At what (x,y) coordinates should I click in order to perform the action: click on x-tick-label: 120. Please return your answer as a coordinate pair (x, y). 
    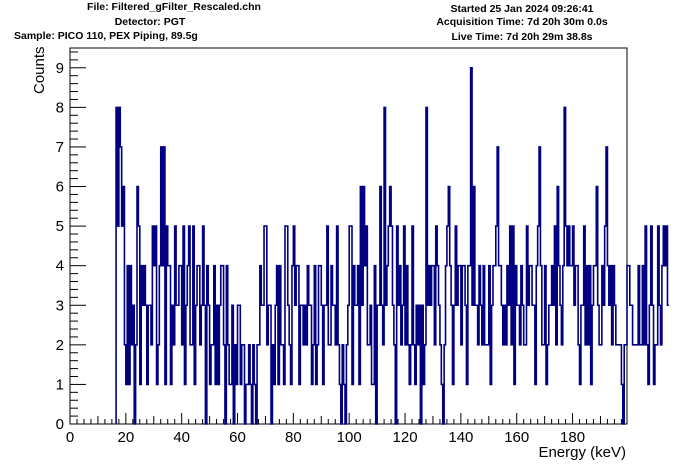
    Looking at the image, I should click on (405, 437).